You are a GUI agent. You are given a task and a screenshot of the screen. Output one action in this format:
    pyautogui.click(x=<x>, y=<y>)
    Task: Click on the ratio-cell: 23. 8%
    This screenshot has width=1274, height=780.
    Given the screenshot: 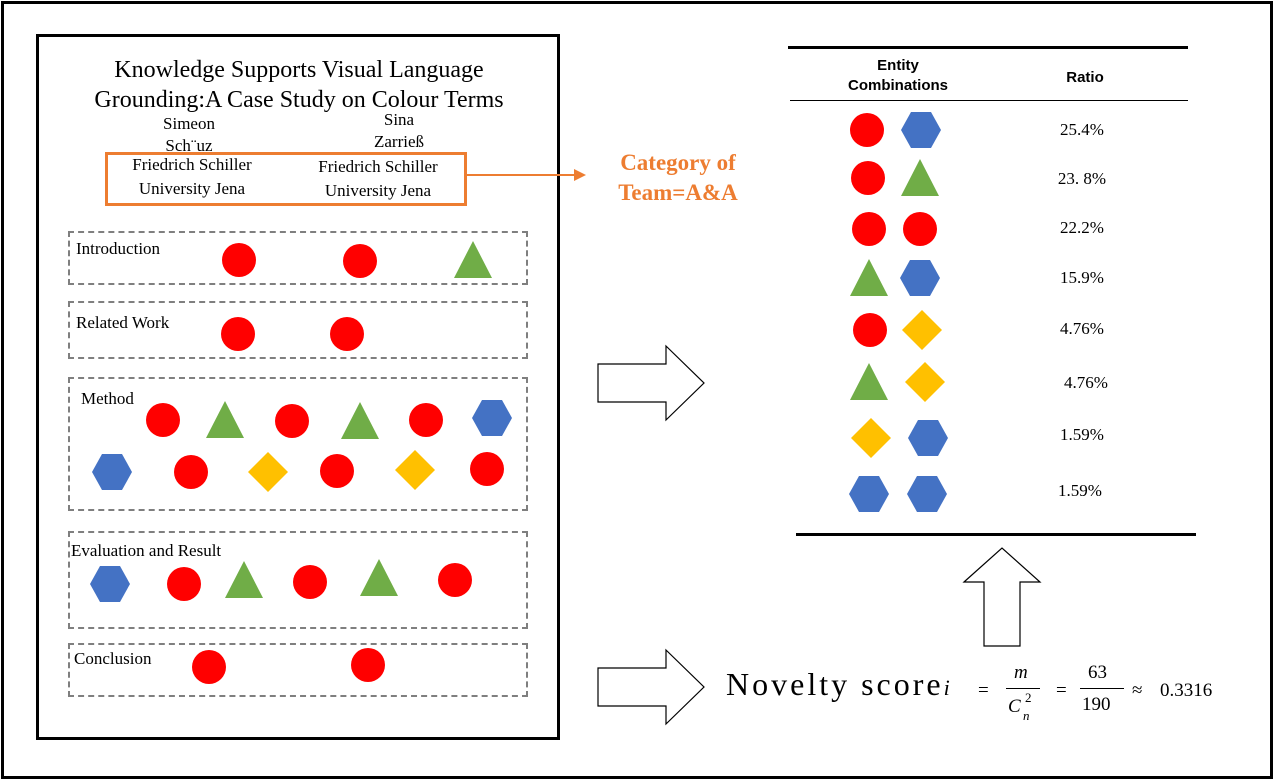 What is the action you would take?
    pyautogui.click(x=1082, y=178)
    